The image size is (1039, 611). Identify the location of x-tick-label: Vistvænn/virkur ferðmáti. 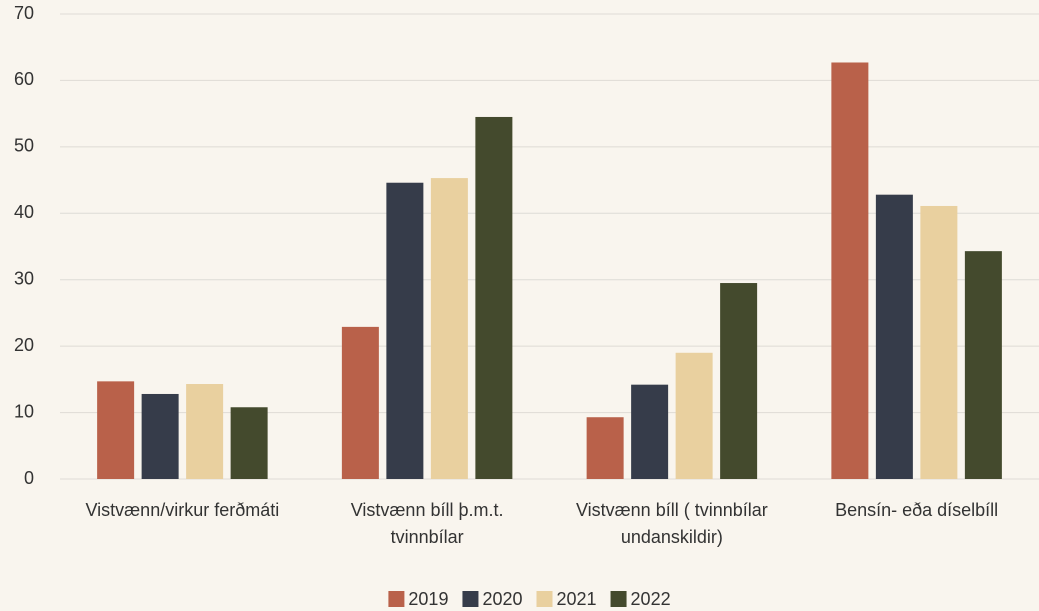
(182, 510).